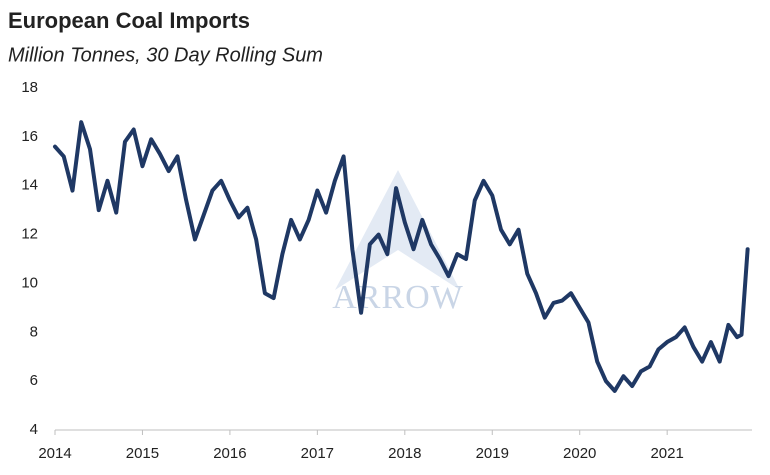 The image size is (770, 475). I want to click on y-tick-label: 18, so click(29, 87).